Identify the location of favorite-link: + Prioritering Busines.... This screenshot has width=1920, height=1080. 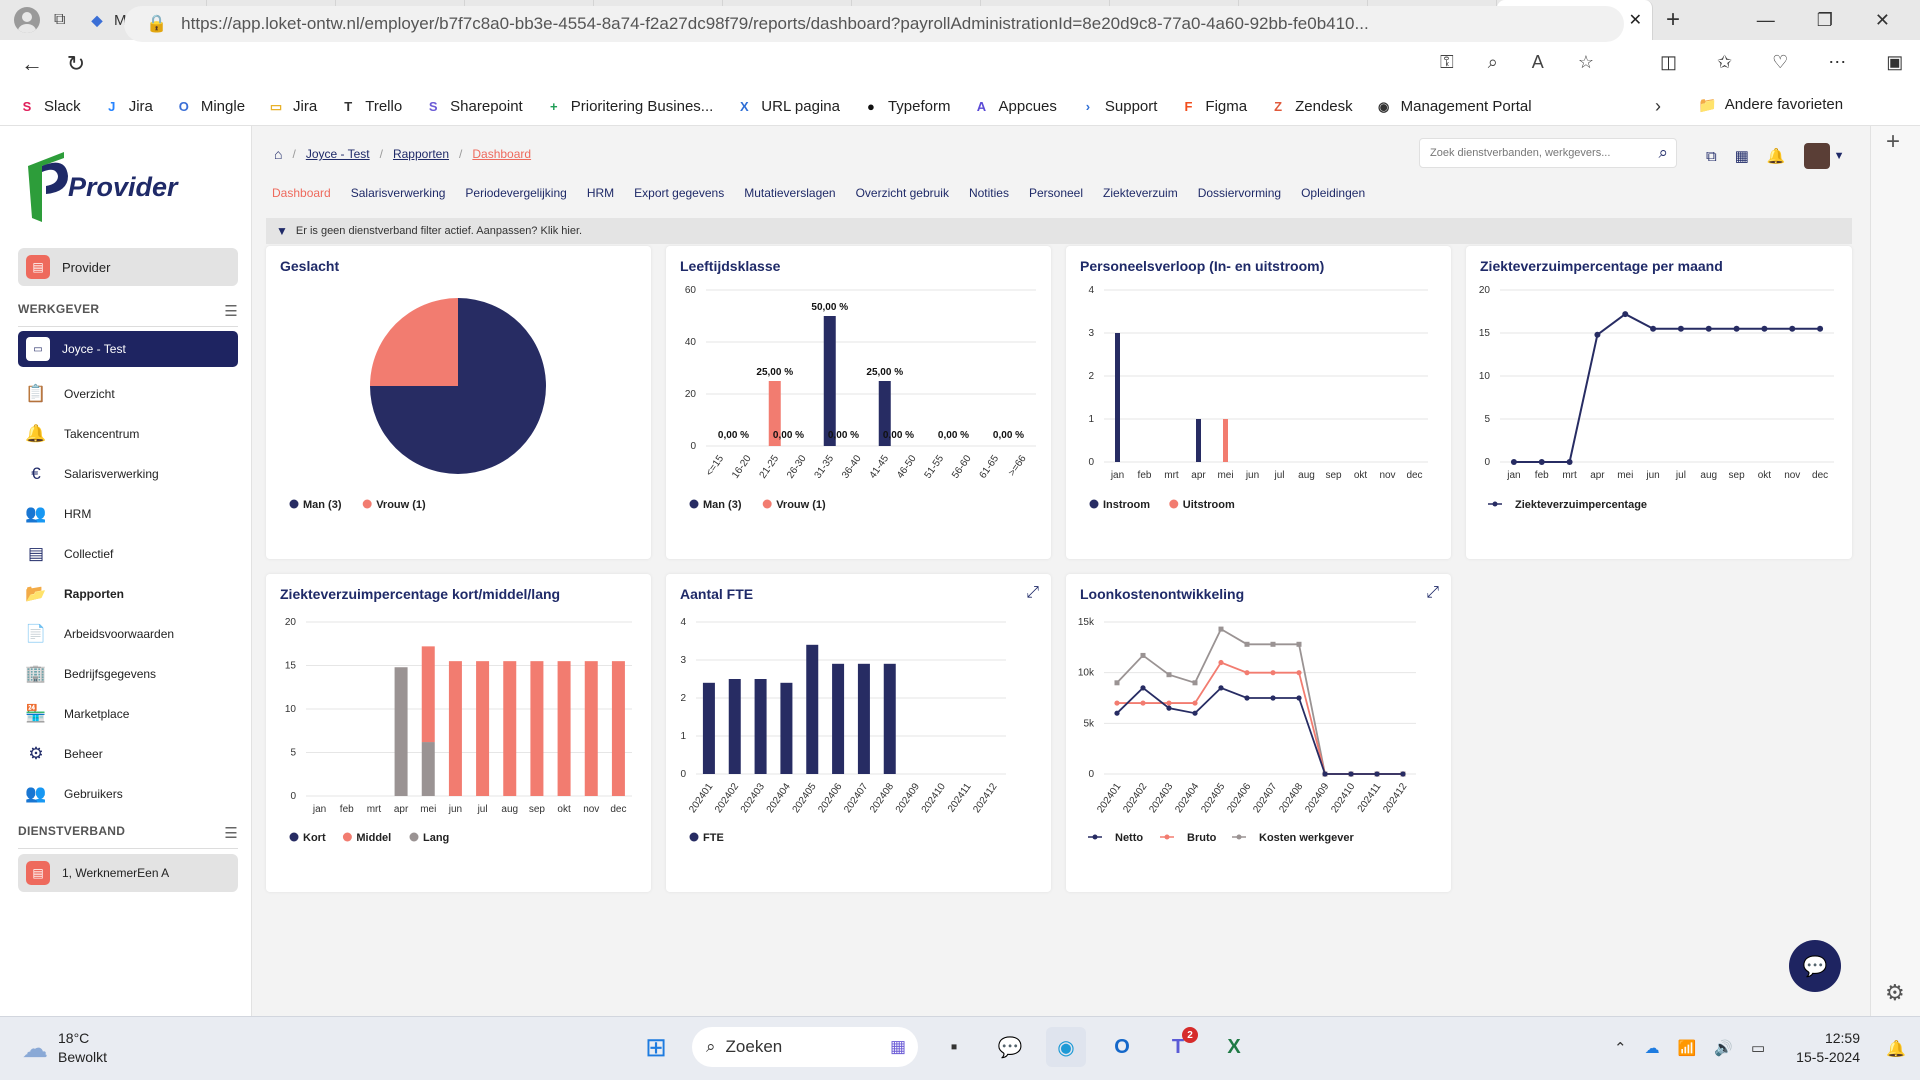
(629, 107).